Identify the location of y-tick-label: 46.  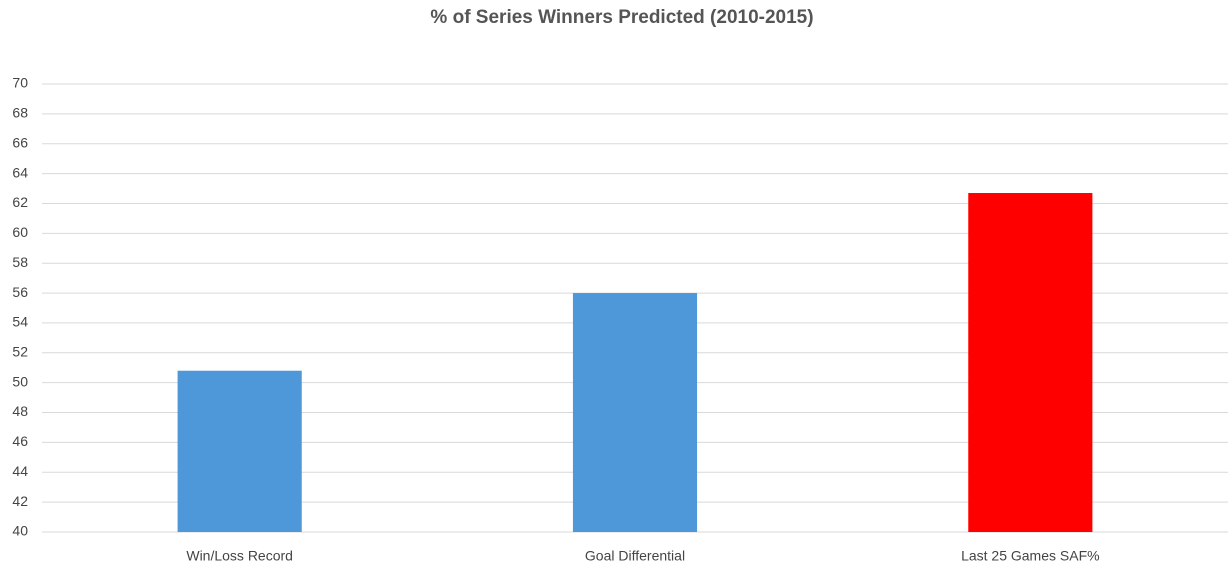
(20, 441).